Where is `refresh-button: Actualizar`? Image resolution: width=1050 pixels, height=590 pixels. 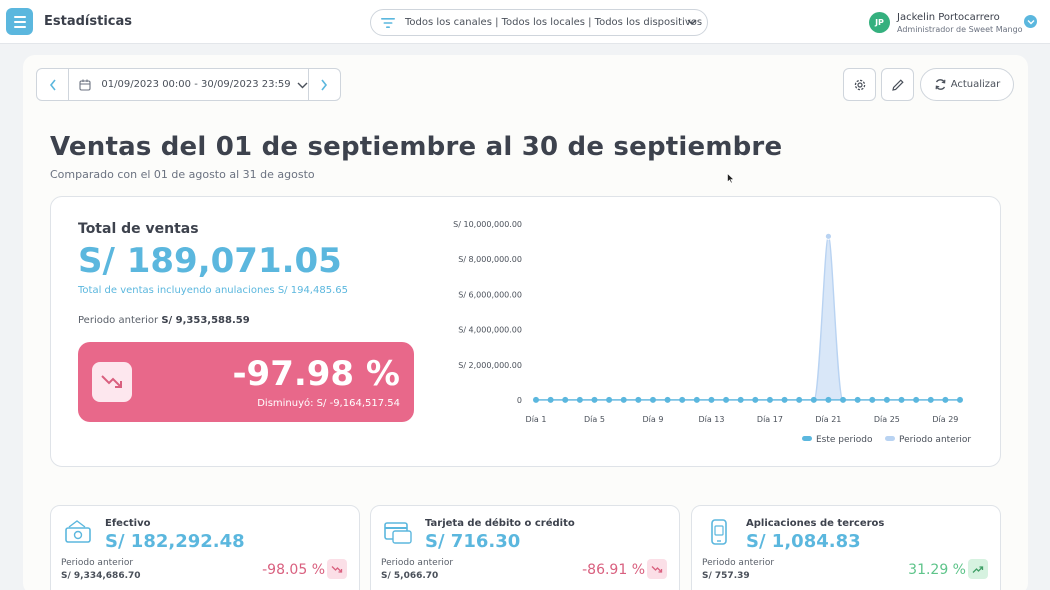 refresh-button: Actualizar is located at coordinates (967, 84).